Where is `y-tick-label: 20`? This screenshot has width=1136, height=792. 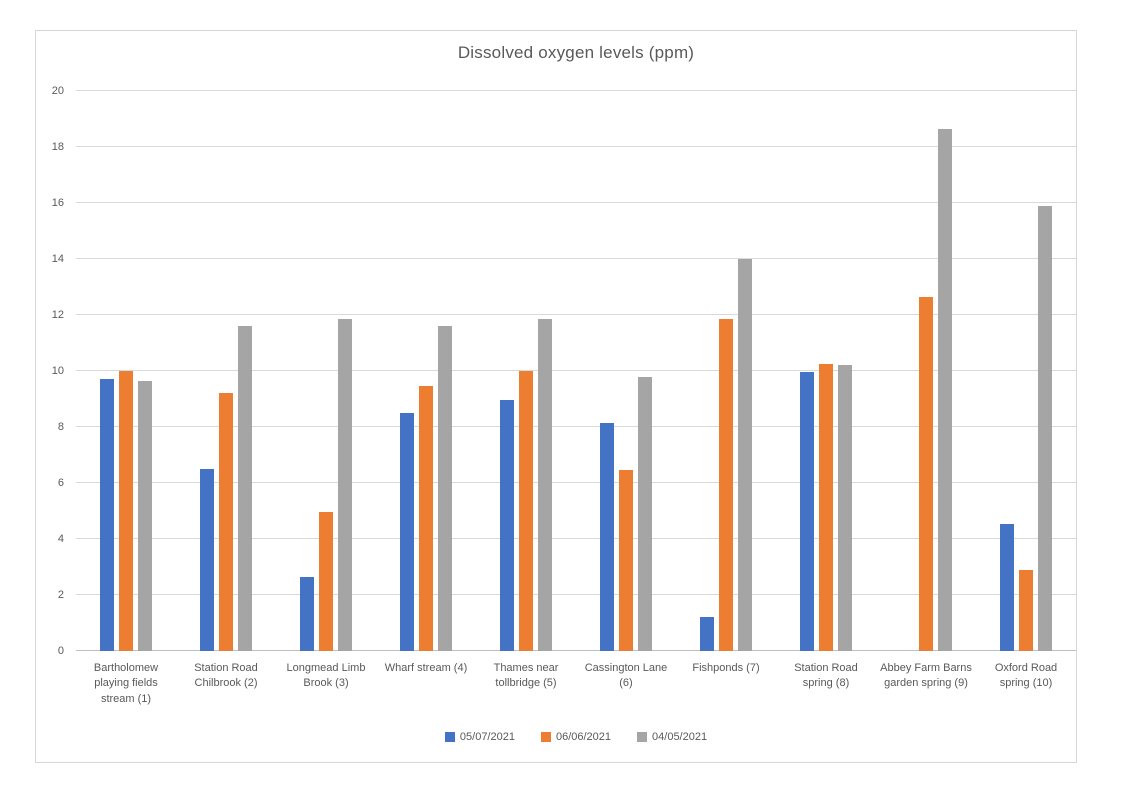
y-tick-label: 20 is located at coordinates (57, 91).